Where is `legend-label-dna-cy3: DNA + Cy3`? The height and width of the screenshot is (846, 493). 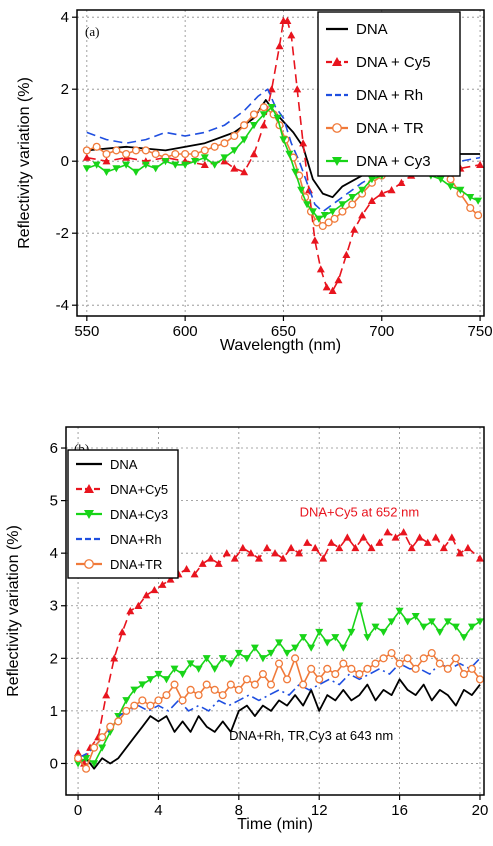 legend-label-dna-cy3: DNA + Cy3 is located at coordinates (393, 161).